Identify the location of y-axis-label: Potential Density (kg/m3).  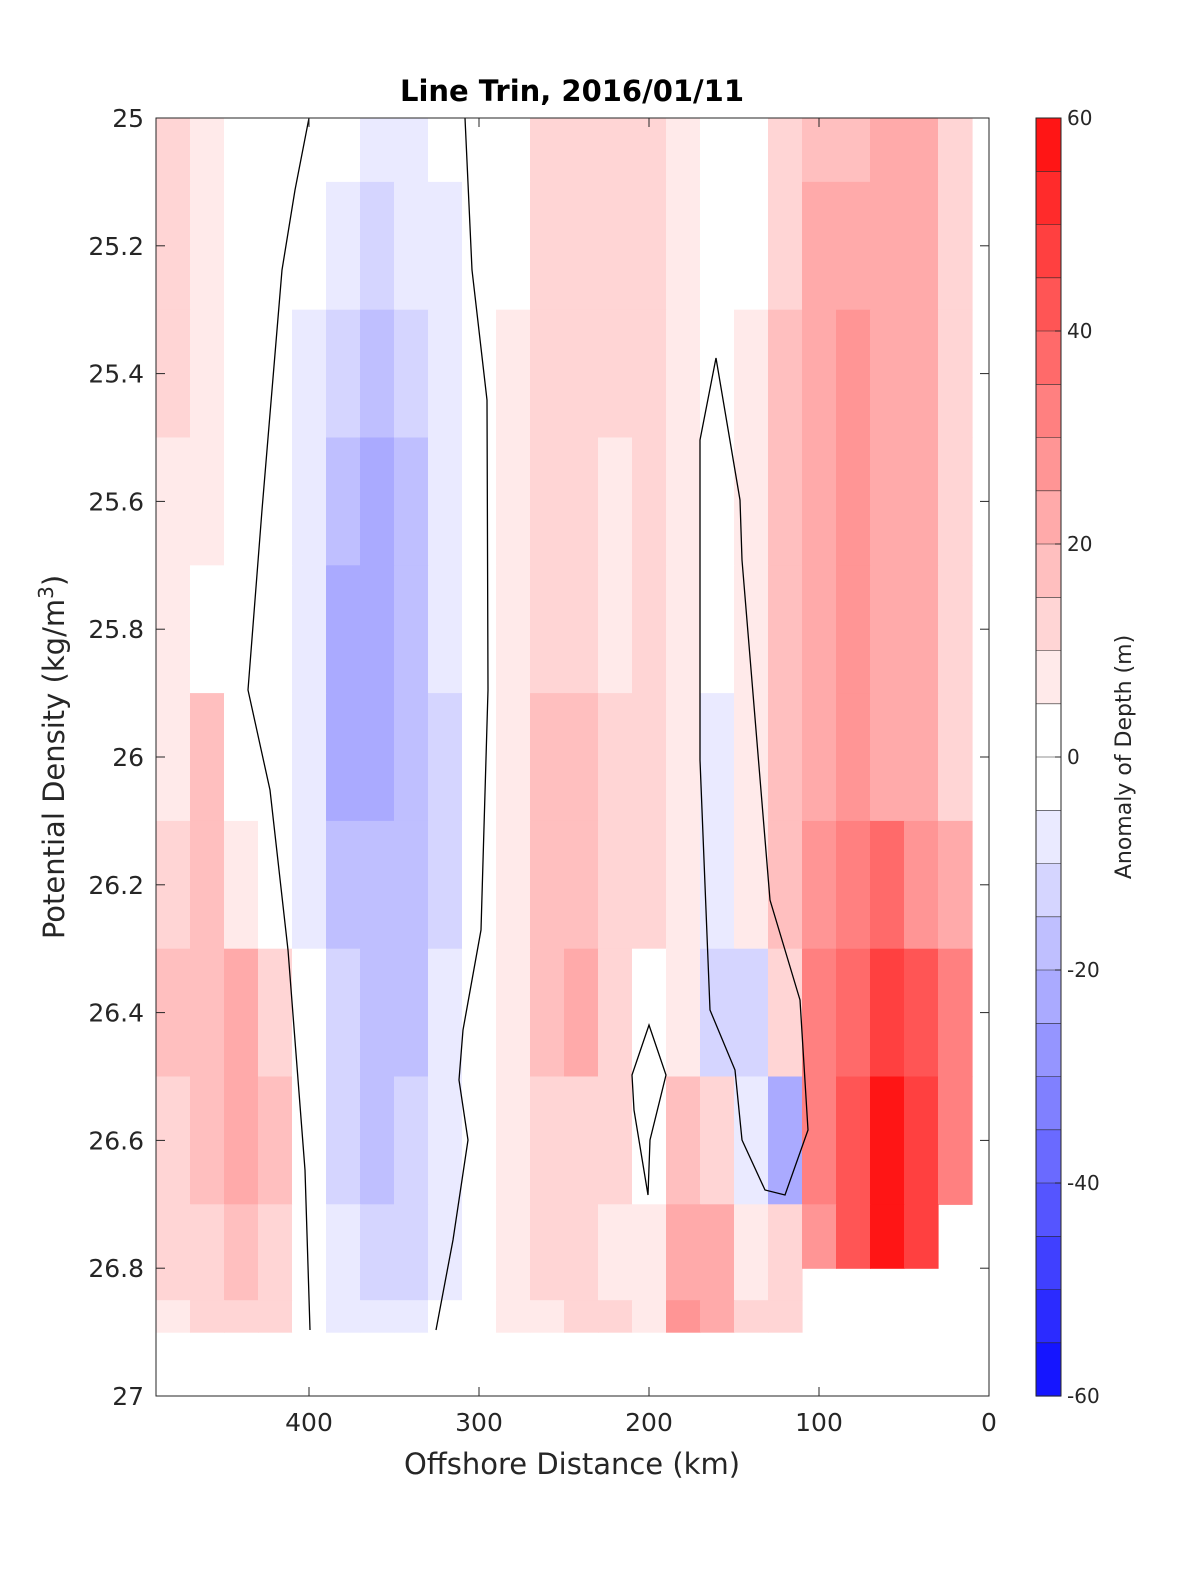
(52, 757).